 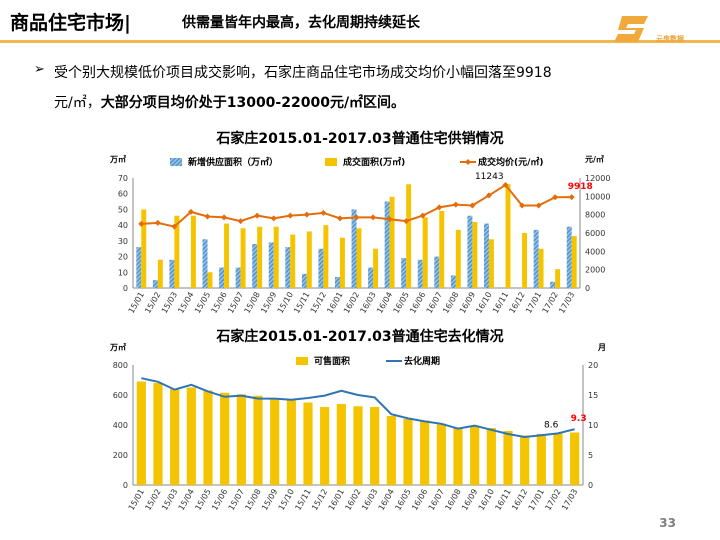 I want to click on y-tick-label-left: 30, so click(x=123, y=241).